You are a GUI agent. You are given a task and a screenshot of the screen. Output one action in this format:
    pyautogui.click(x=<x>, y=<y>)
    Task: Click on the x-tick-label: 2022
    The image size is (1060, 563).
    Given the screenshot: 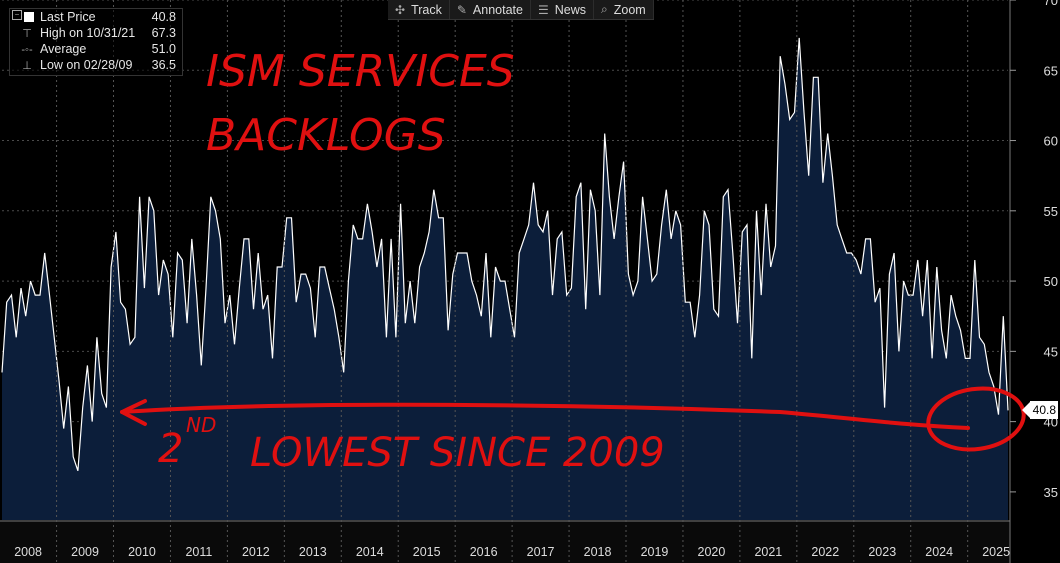 What is the action you would take?
    pyautogui.click(x=825, y=552)
    